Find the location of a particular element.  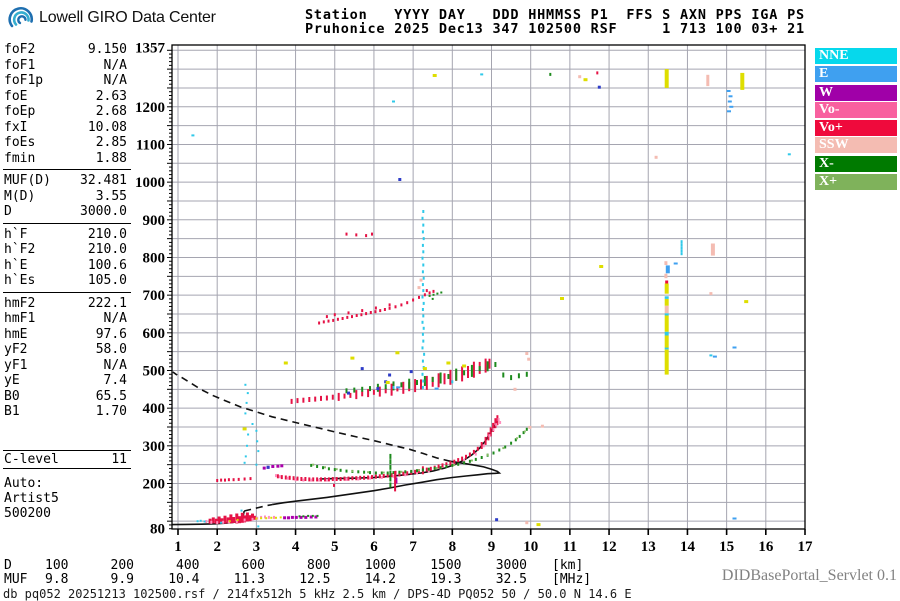

parameter-value: 2.85 is located at coordinates (111, 142).